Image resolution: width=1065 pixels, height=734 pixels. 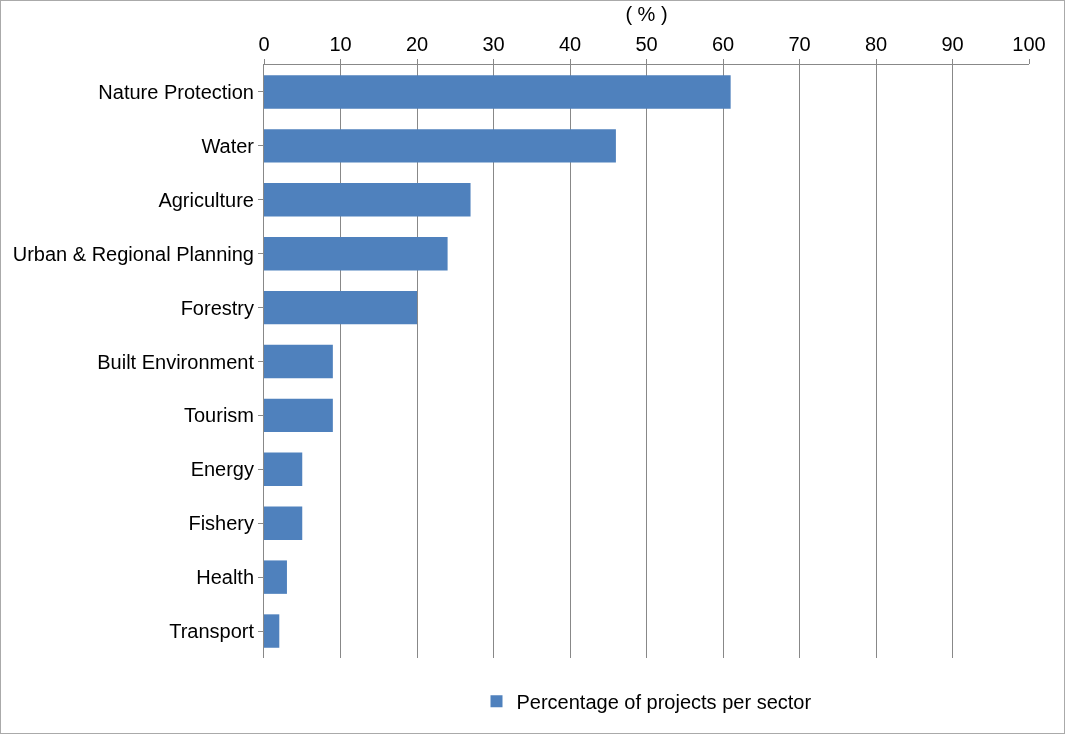 What do you see at coordinates (340, 44) in the screenshot?
I see `x-tick-label: 10` at bounding box center [340, 44].